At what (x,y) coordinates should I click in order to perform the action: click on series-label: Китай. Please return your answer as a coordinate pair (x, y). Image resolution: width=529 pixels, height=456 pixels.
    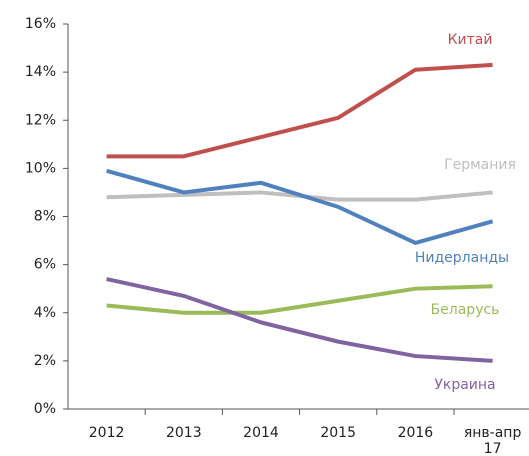
    Looking at the image, I should click on (470, 40).